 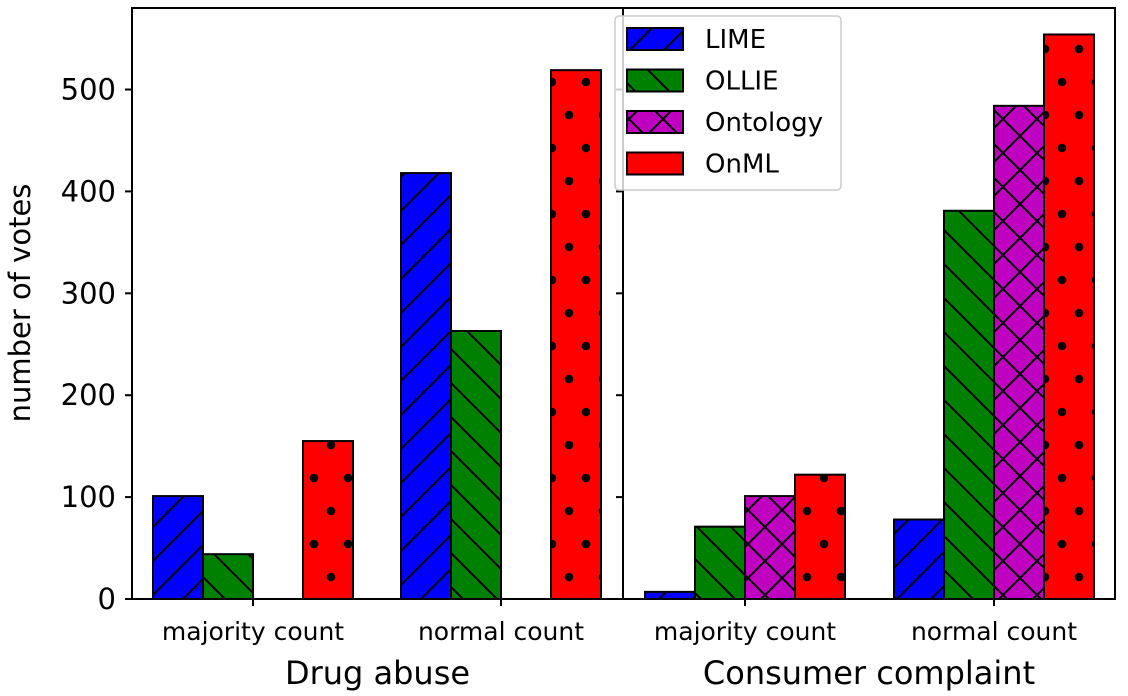 I want to click on legend-label-ontology: Ontology, so click(x=764, y=123).